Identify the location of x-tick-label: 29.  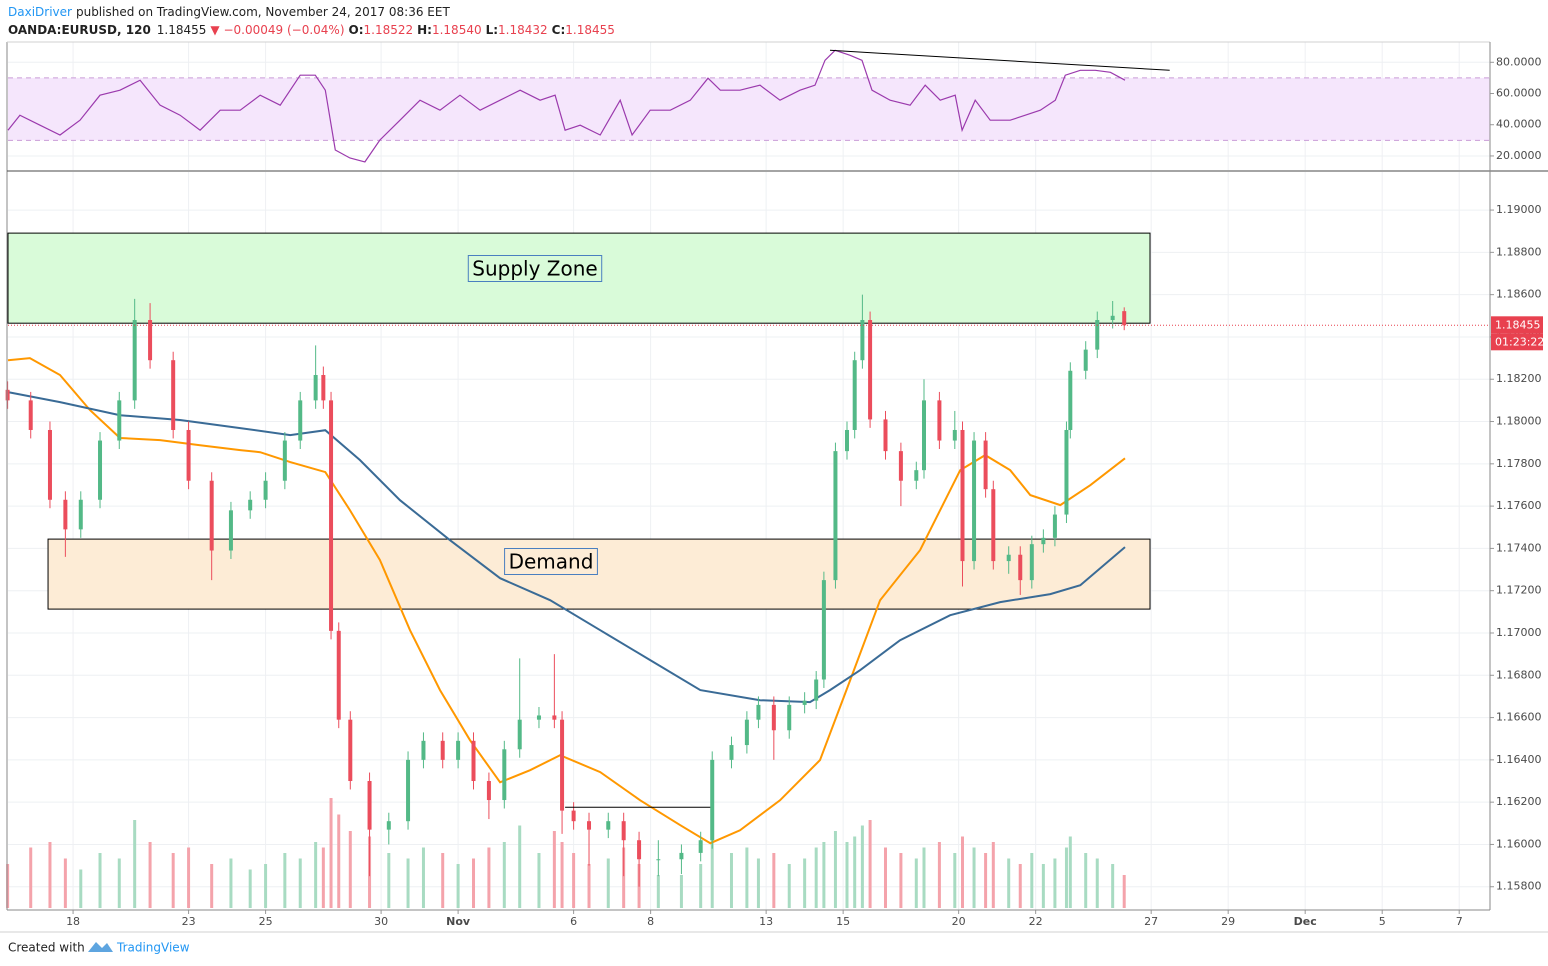
(1228, 921).